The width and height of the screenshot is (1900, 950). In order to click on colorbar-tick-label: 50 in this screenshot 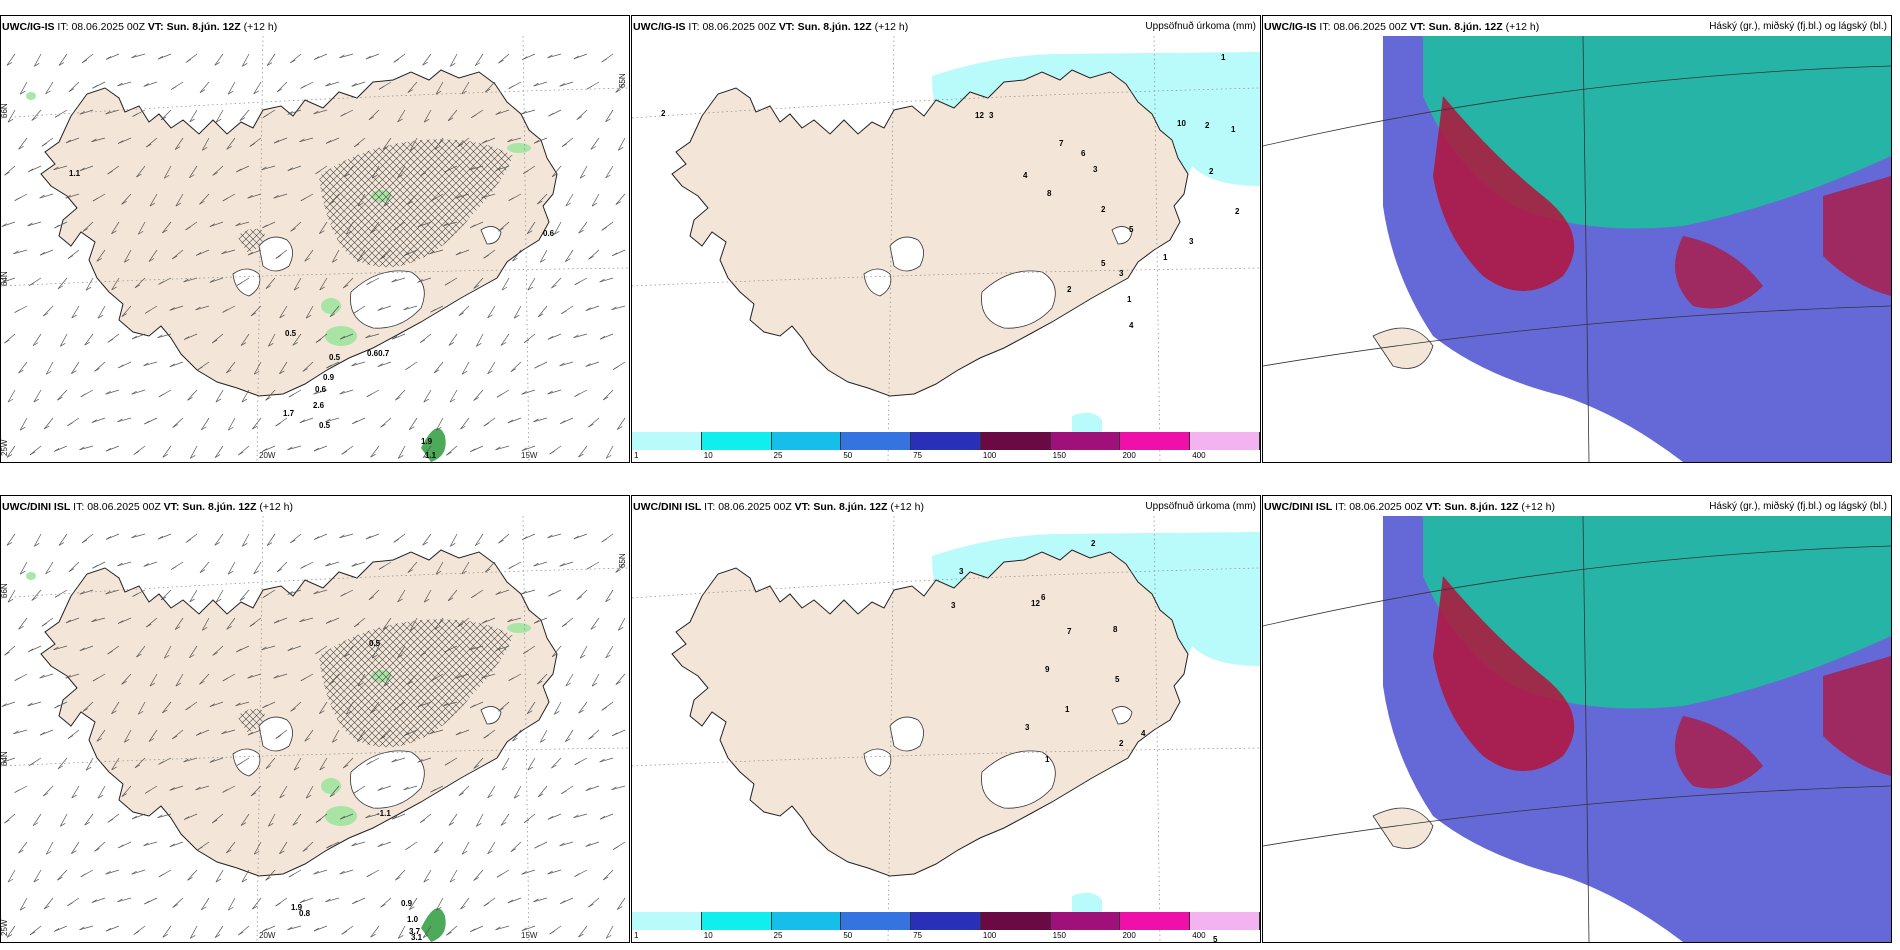, I will do `click(848, 935)`.